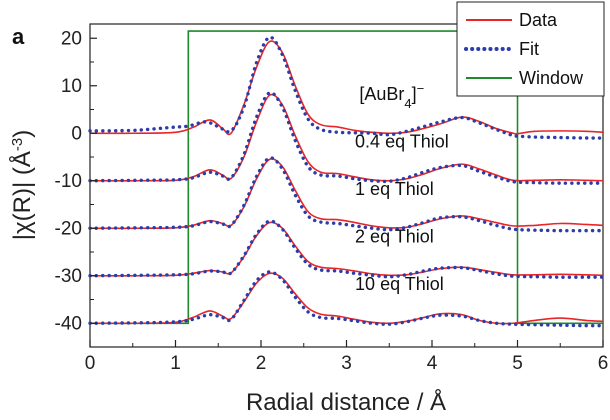 This screenshot has width=610, height=420. Describe the element at coordinates (175, 363) in the screenshot. I see `x-tick-label-1: 1` at that location.